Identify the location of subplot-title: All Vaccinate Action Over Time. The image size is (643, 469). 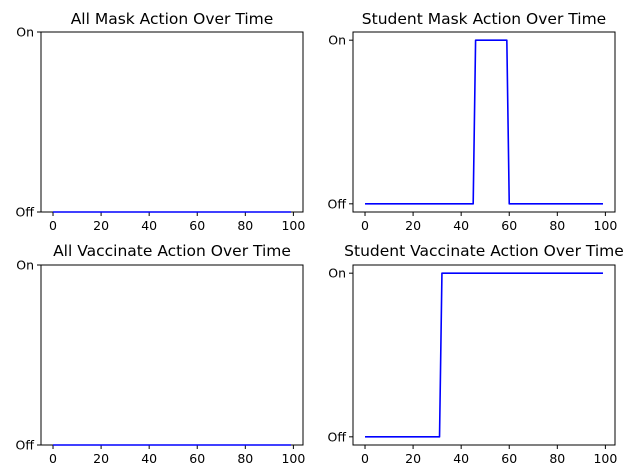
(172, 251).